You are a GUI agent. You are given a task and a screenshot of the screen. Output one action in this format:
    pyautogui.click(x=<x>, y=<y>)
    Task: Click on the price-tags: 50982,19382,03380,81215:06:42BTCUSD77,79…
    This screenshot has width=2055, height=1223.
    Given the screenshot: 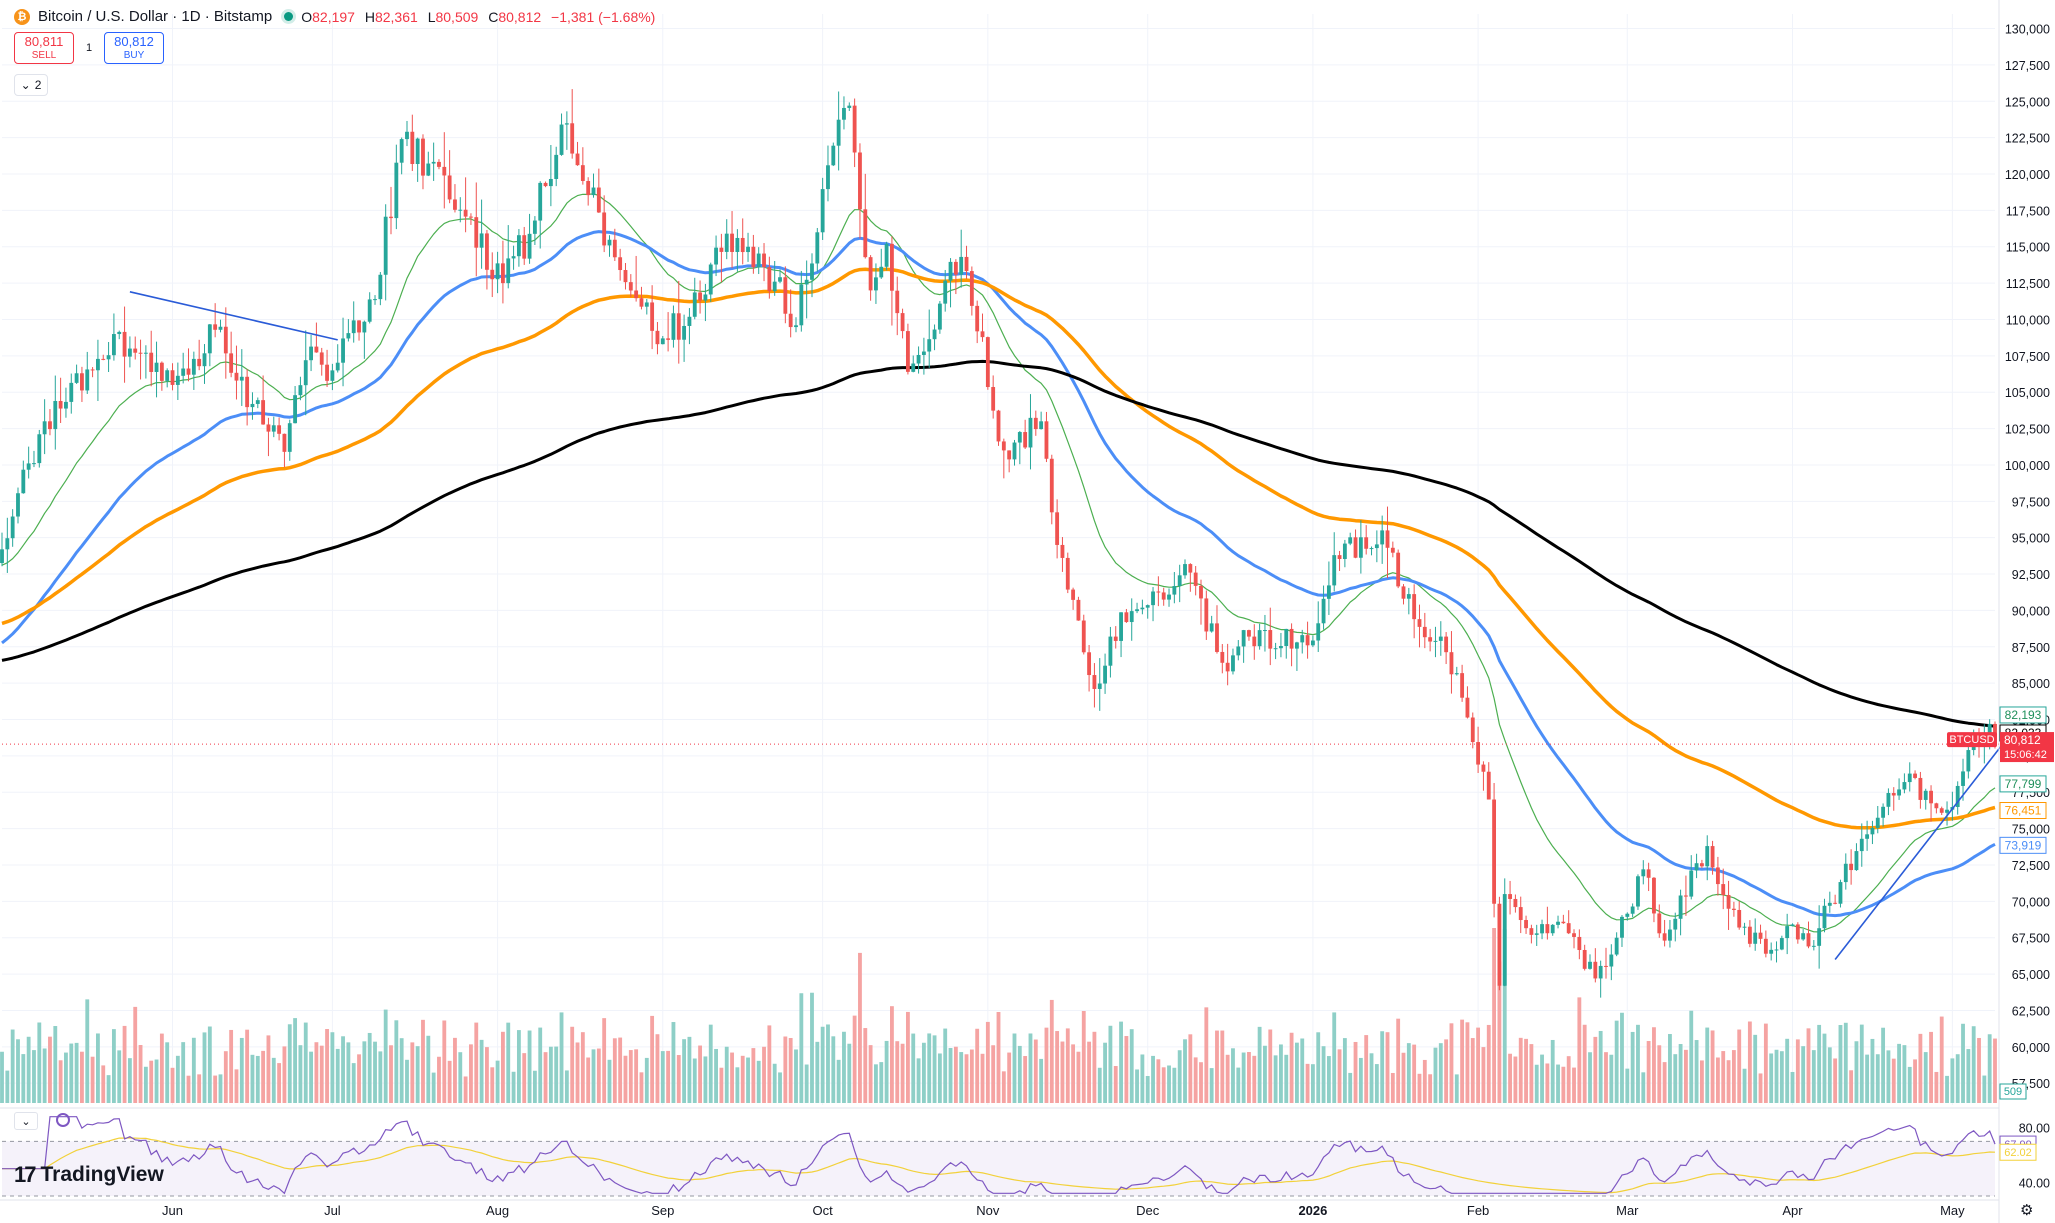 What is the action you would take?
    pyautogui.click(x=2000, y=933)
    